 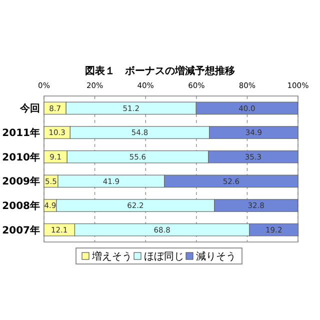 What do you see at coordinates (21, 230) in the screenshot?
I see `y-tick-label: 2007年` at bounding box center [21, 230].